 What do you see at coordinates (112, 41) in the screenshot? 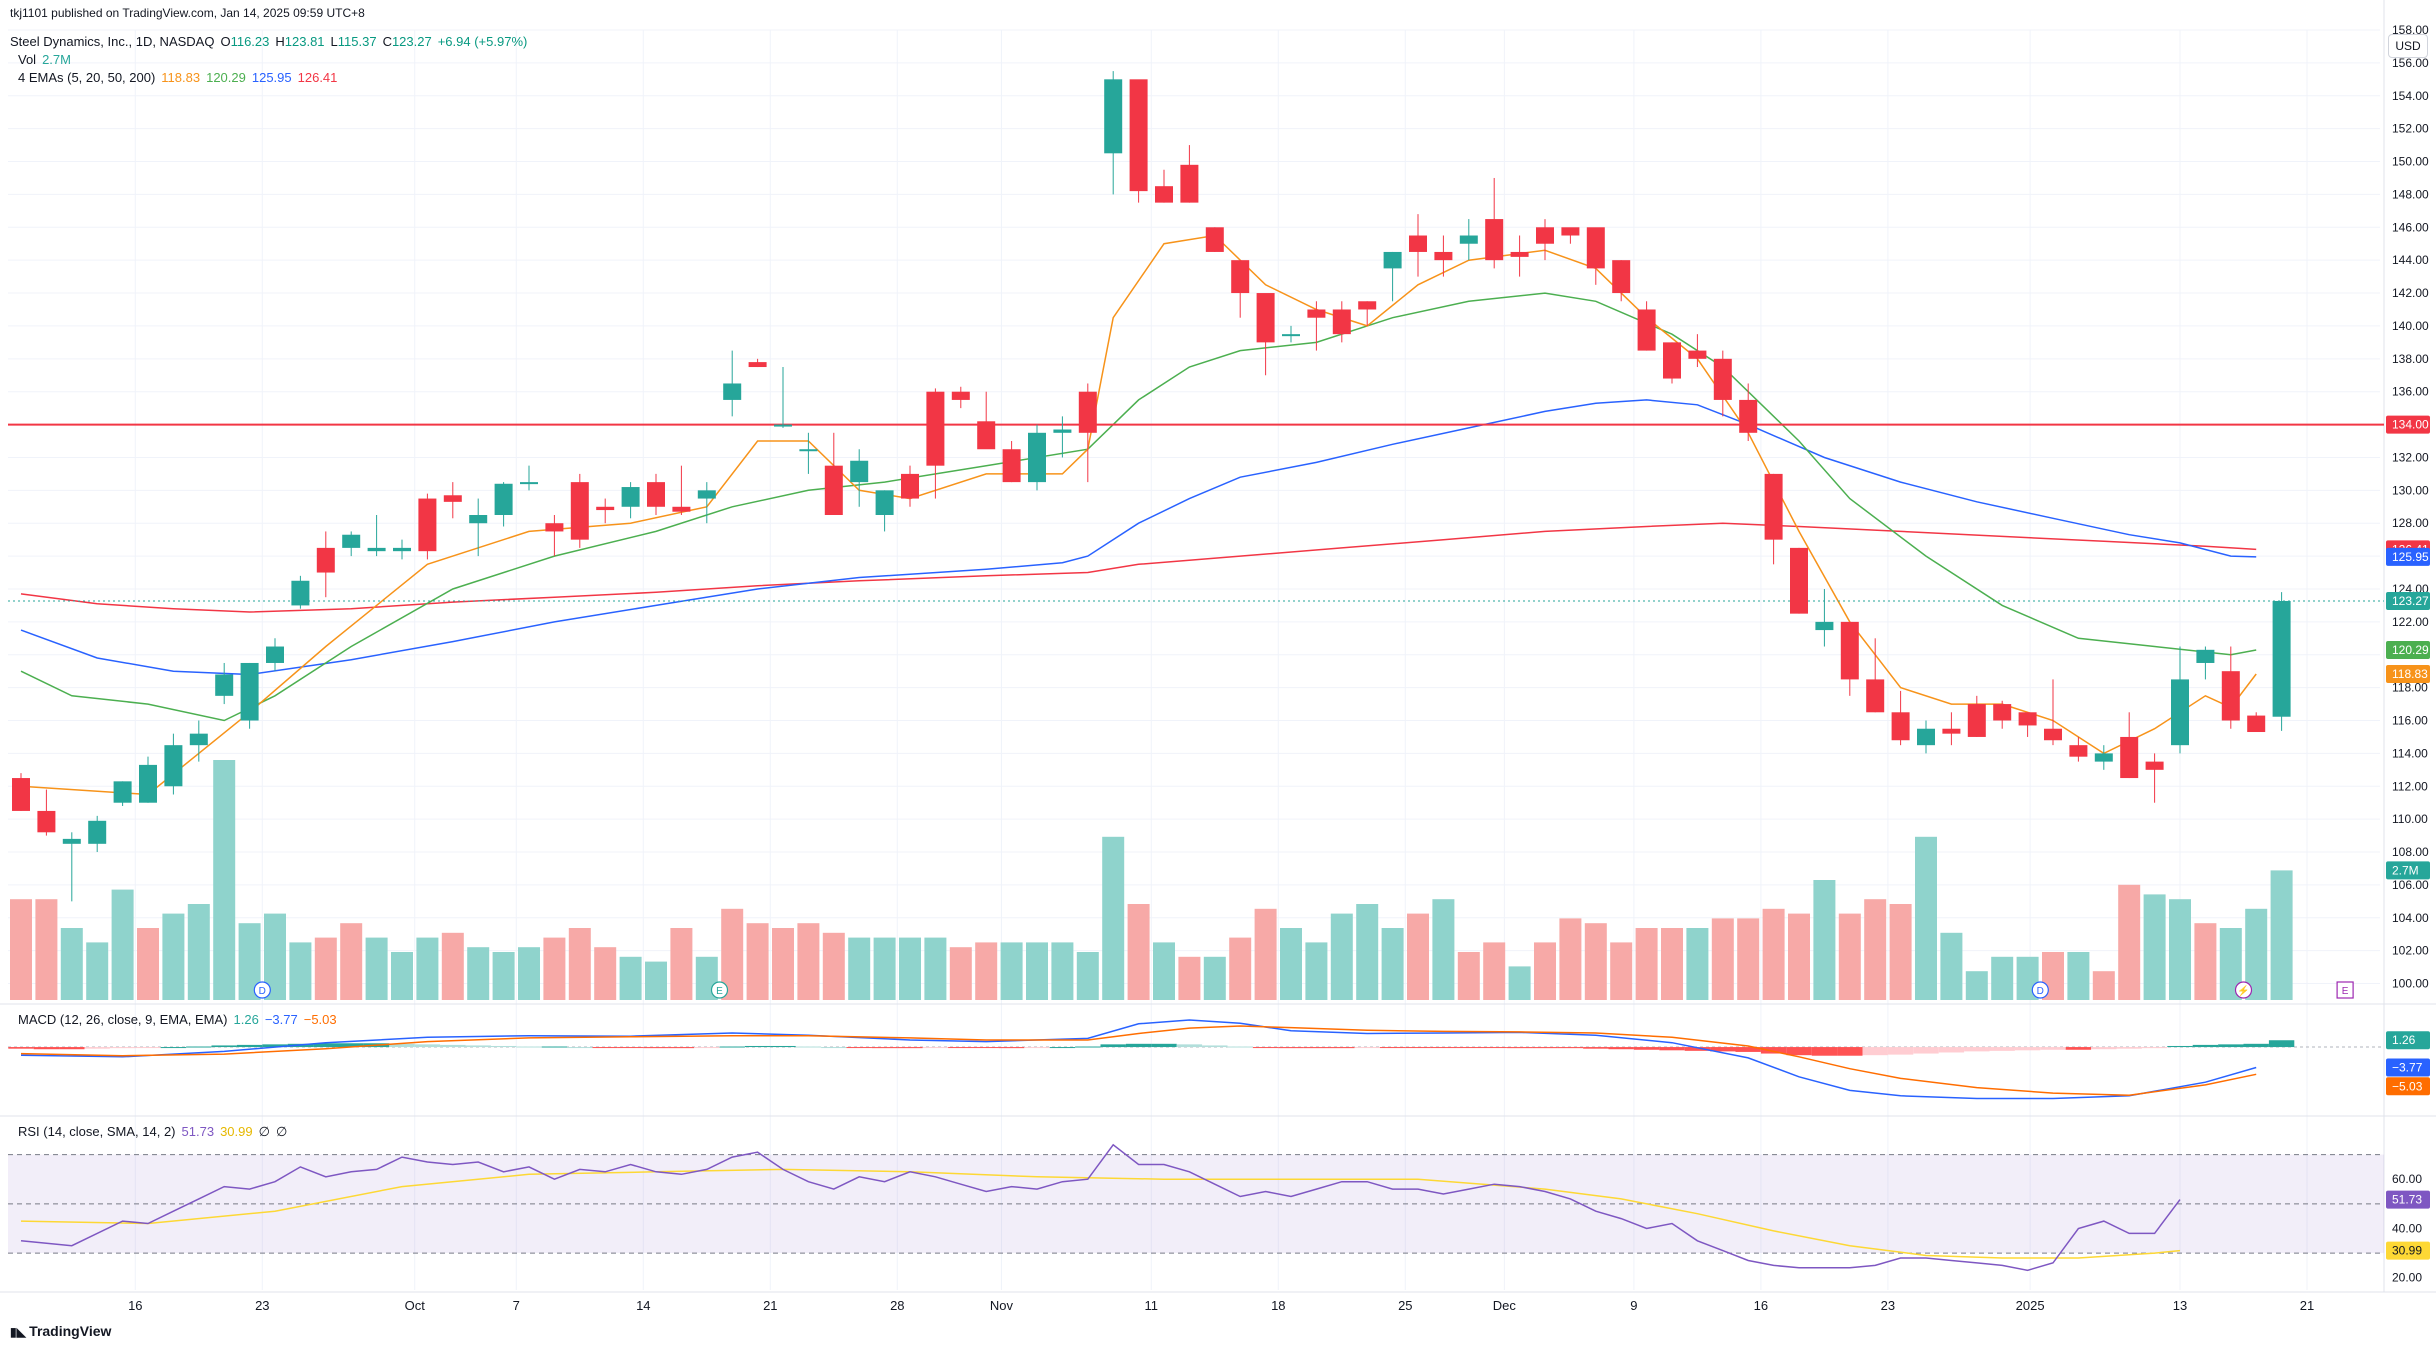
I see `symbol-name: Steel Dynamics, Inc., 1D, NASDAQ` at bounding box center [112, 41].